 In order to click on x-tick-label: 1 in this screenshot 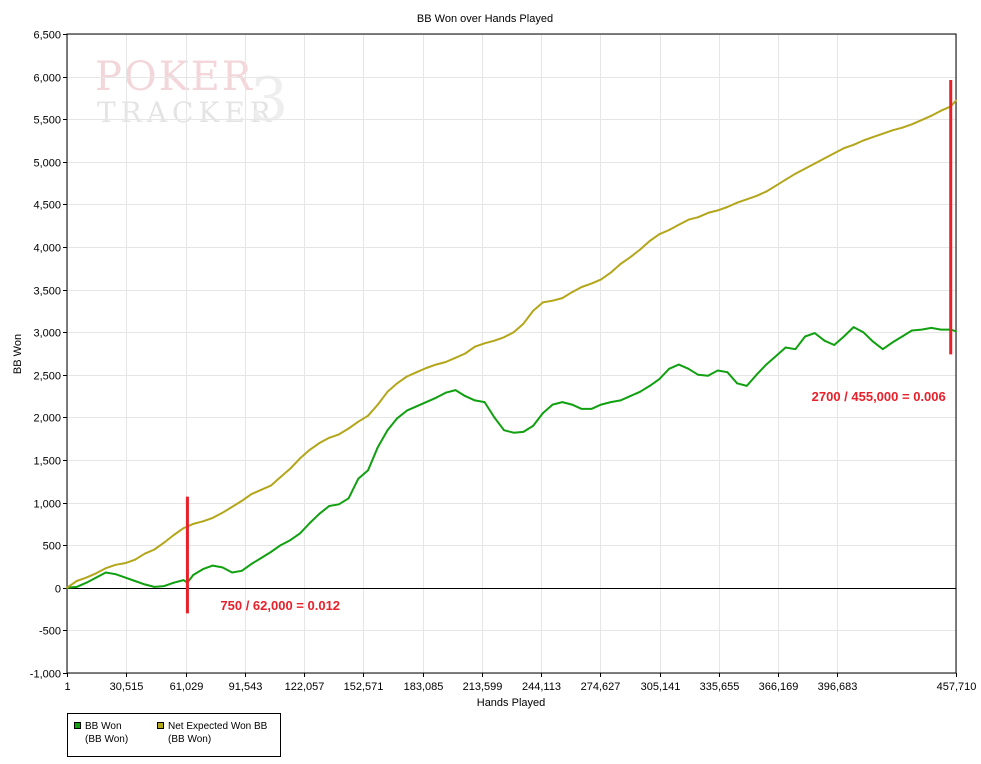, I will do `click(67, 687)`.